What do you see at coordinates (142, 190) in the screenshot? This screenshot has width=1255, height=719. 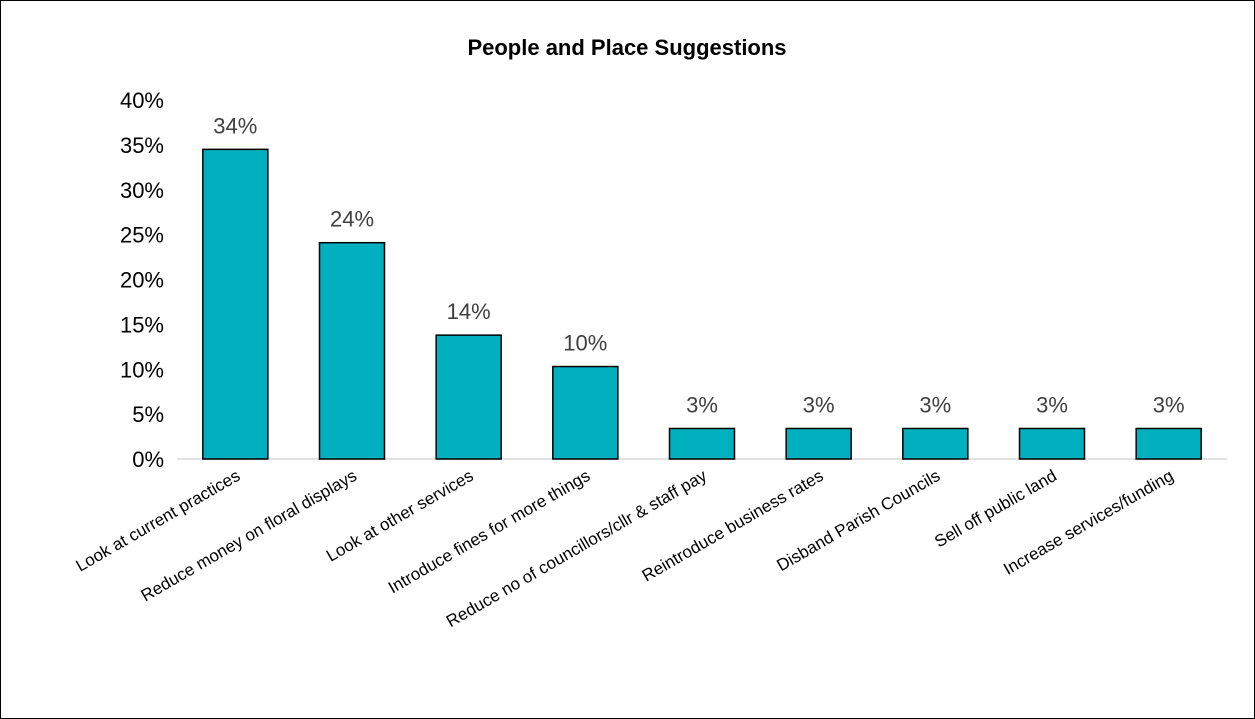 I see `y-tick-label: 30%` at bounding box center [142, 190].